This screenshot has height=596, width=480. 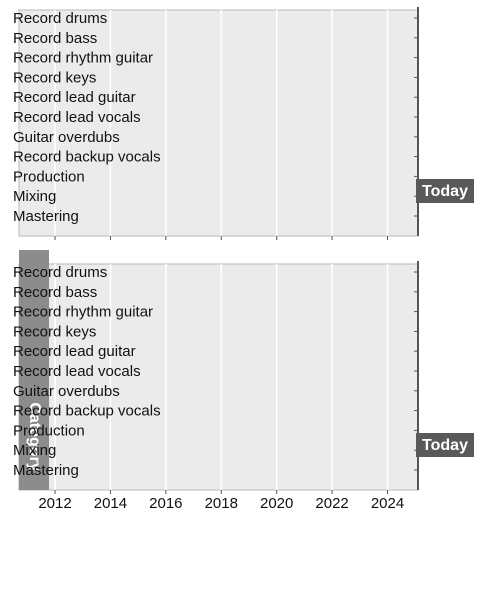 What do you see at coordinates (331, 503) in the screenshot?
I see `x-tick-label: 2022` at bounding box center [331, 503].